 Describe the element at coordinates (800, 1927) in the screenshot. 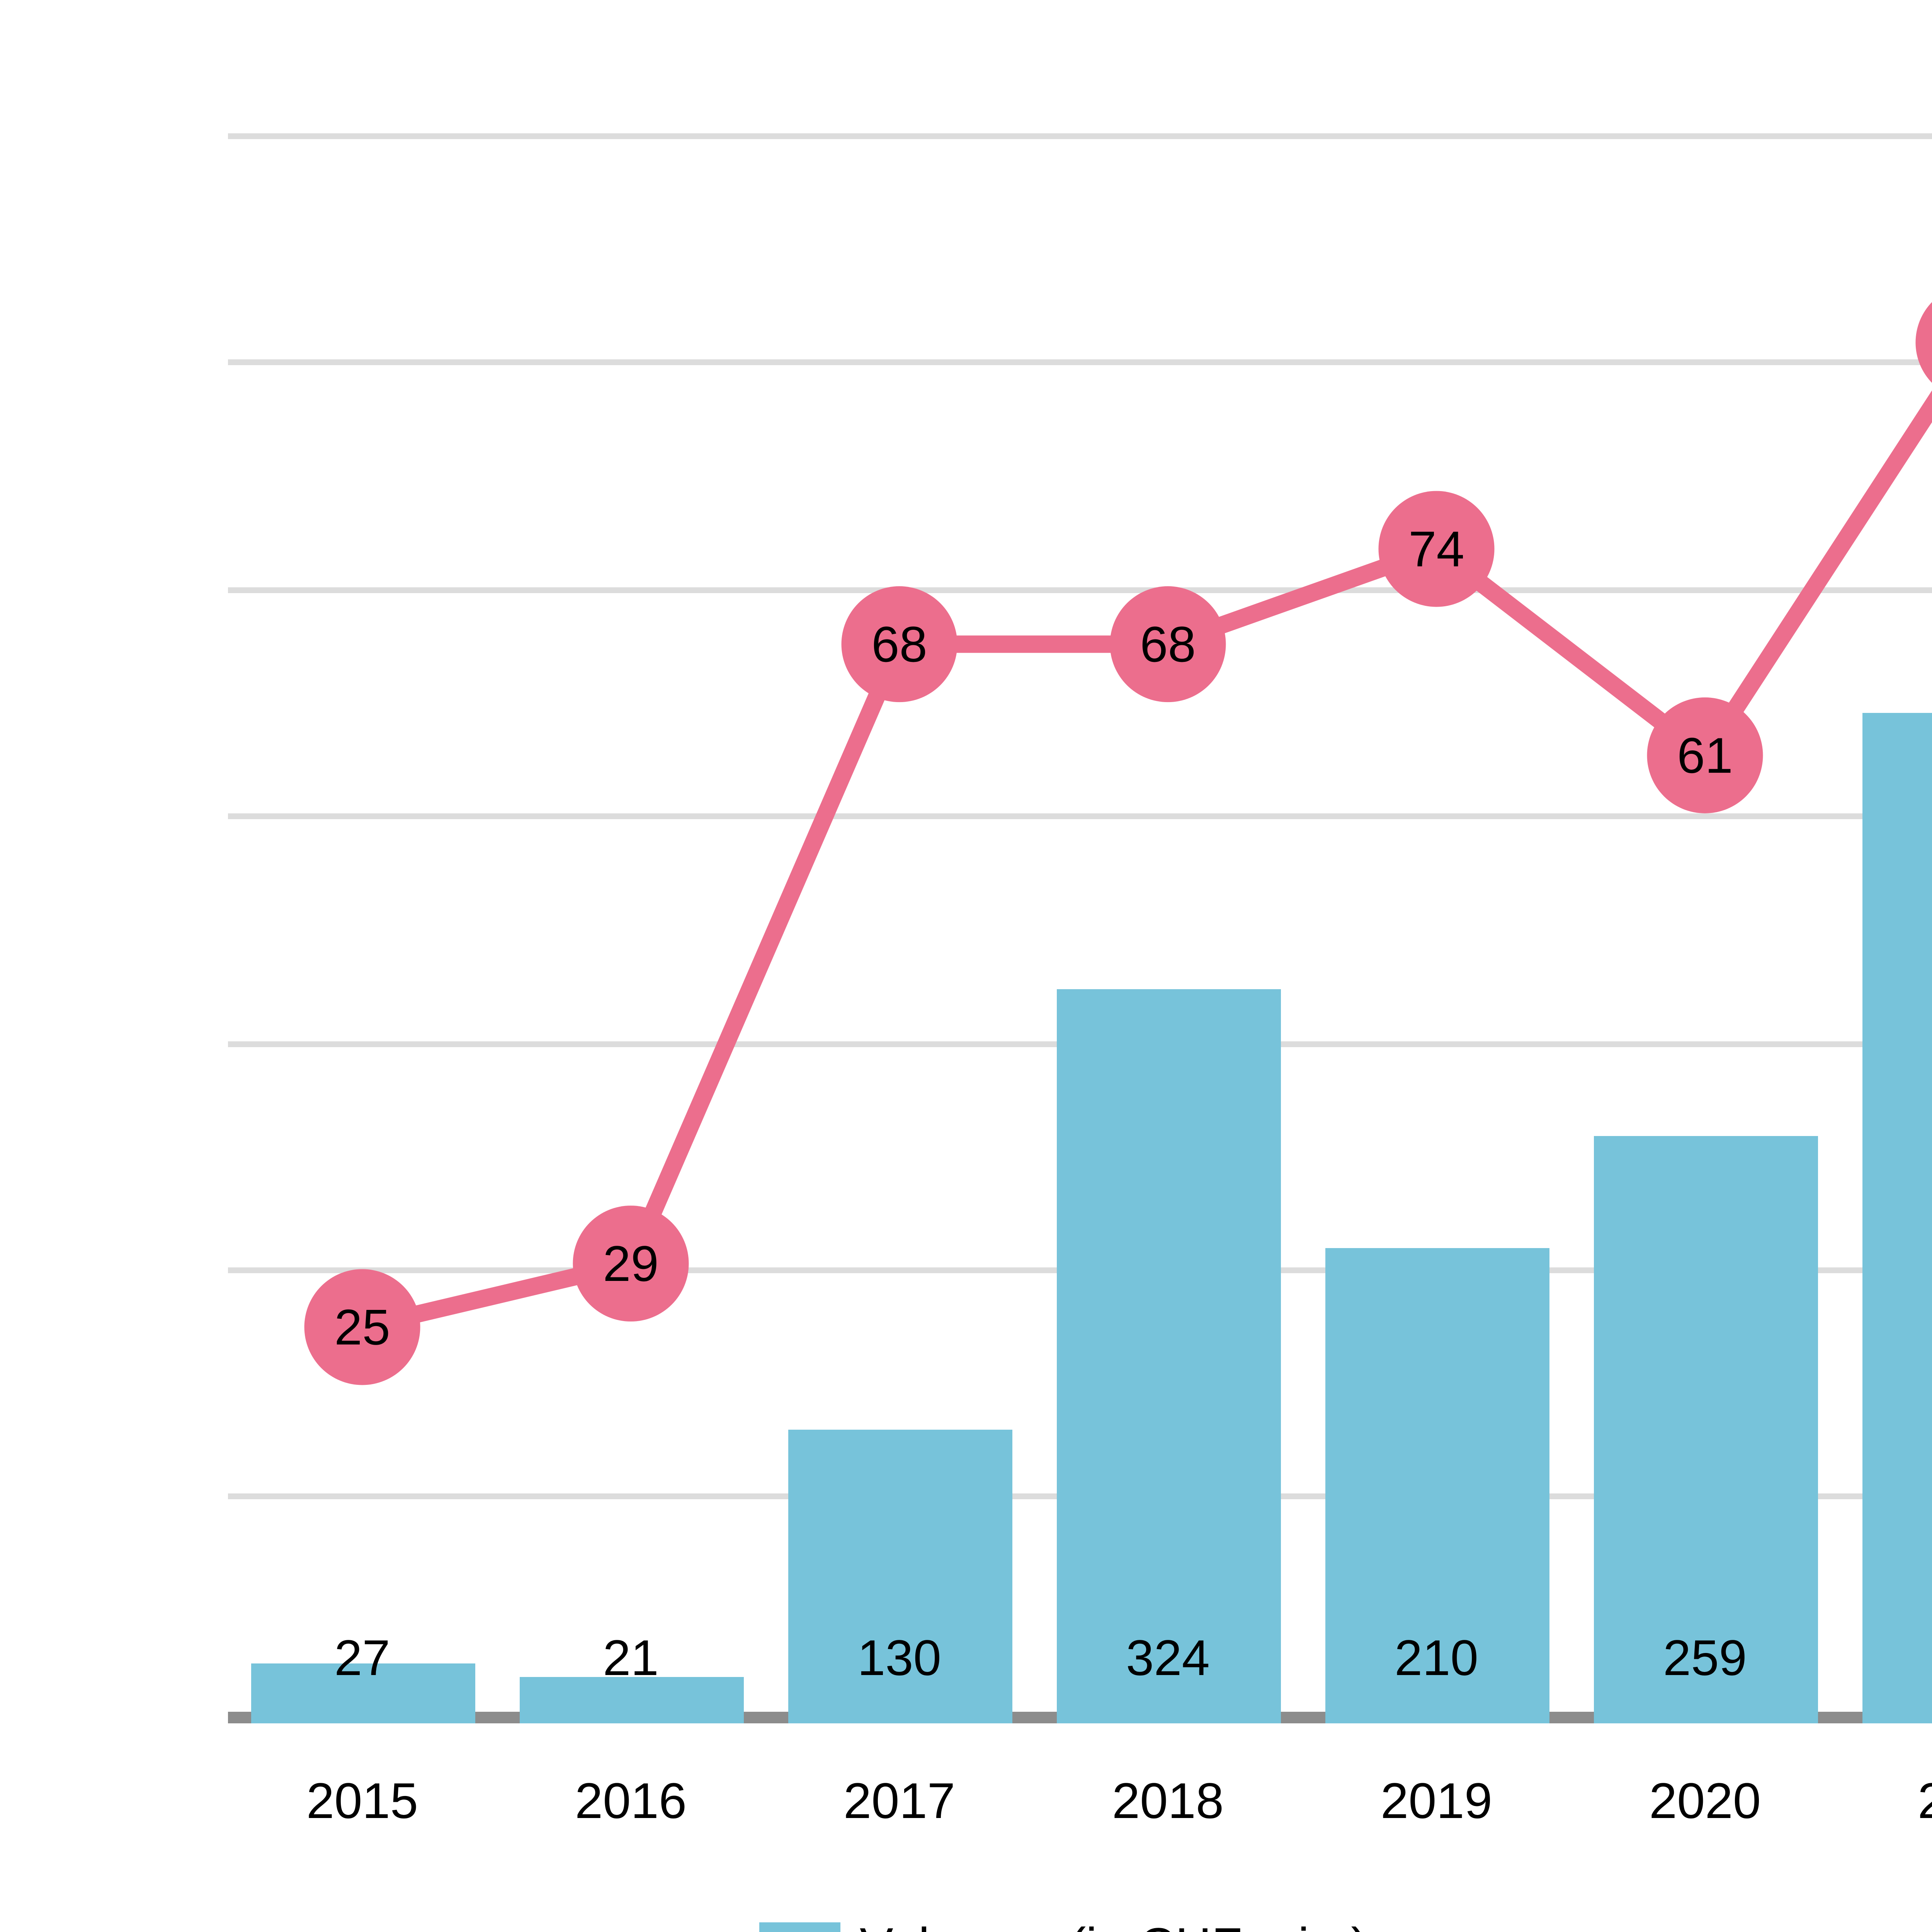

I see `bar-series-swatch` at that location.